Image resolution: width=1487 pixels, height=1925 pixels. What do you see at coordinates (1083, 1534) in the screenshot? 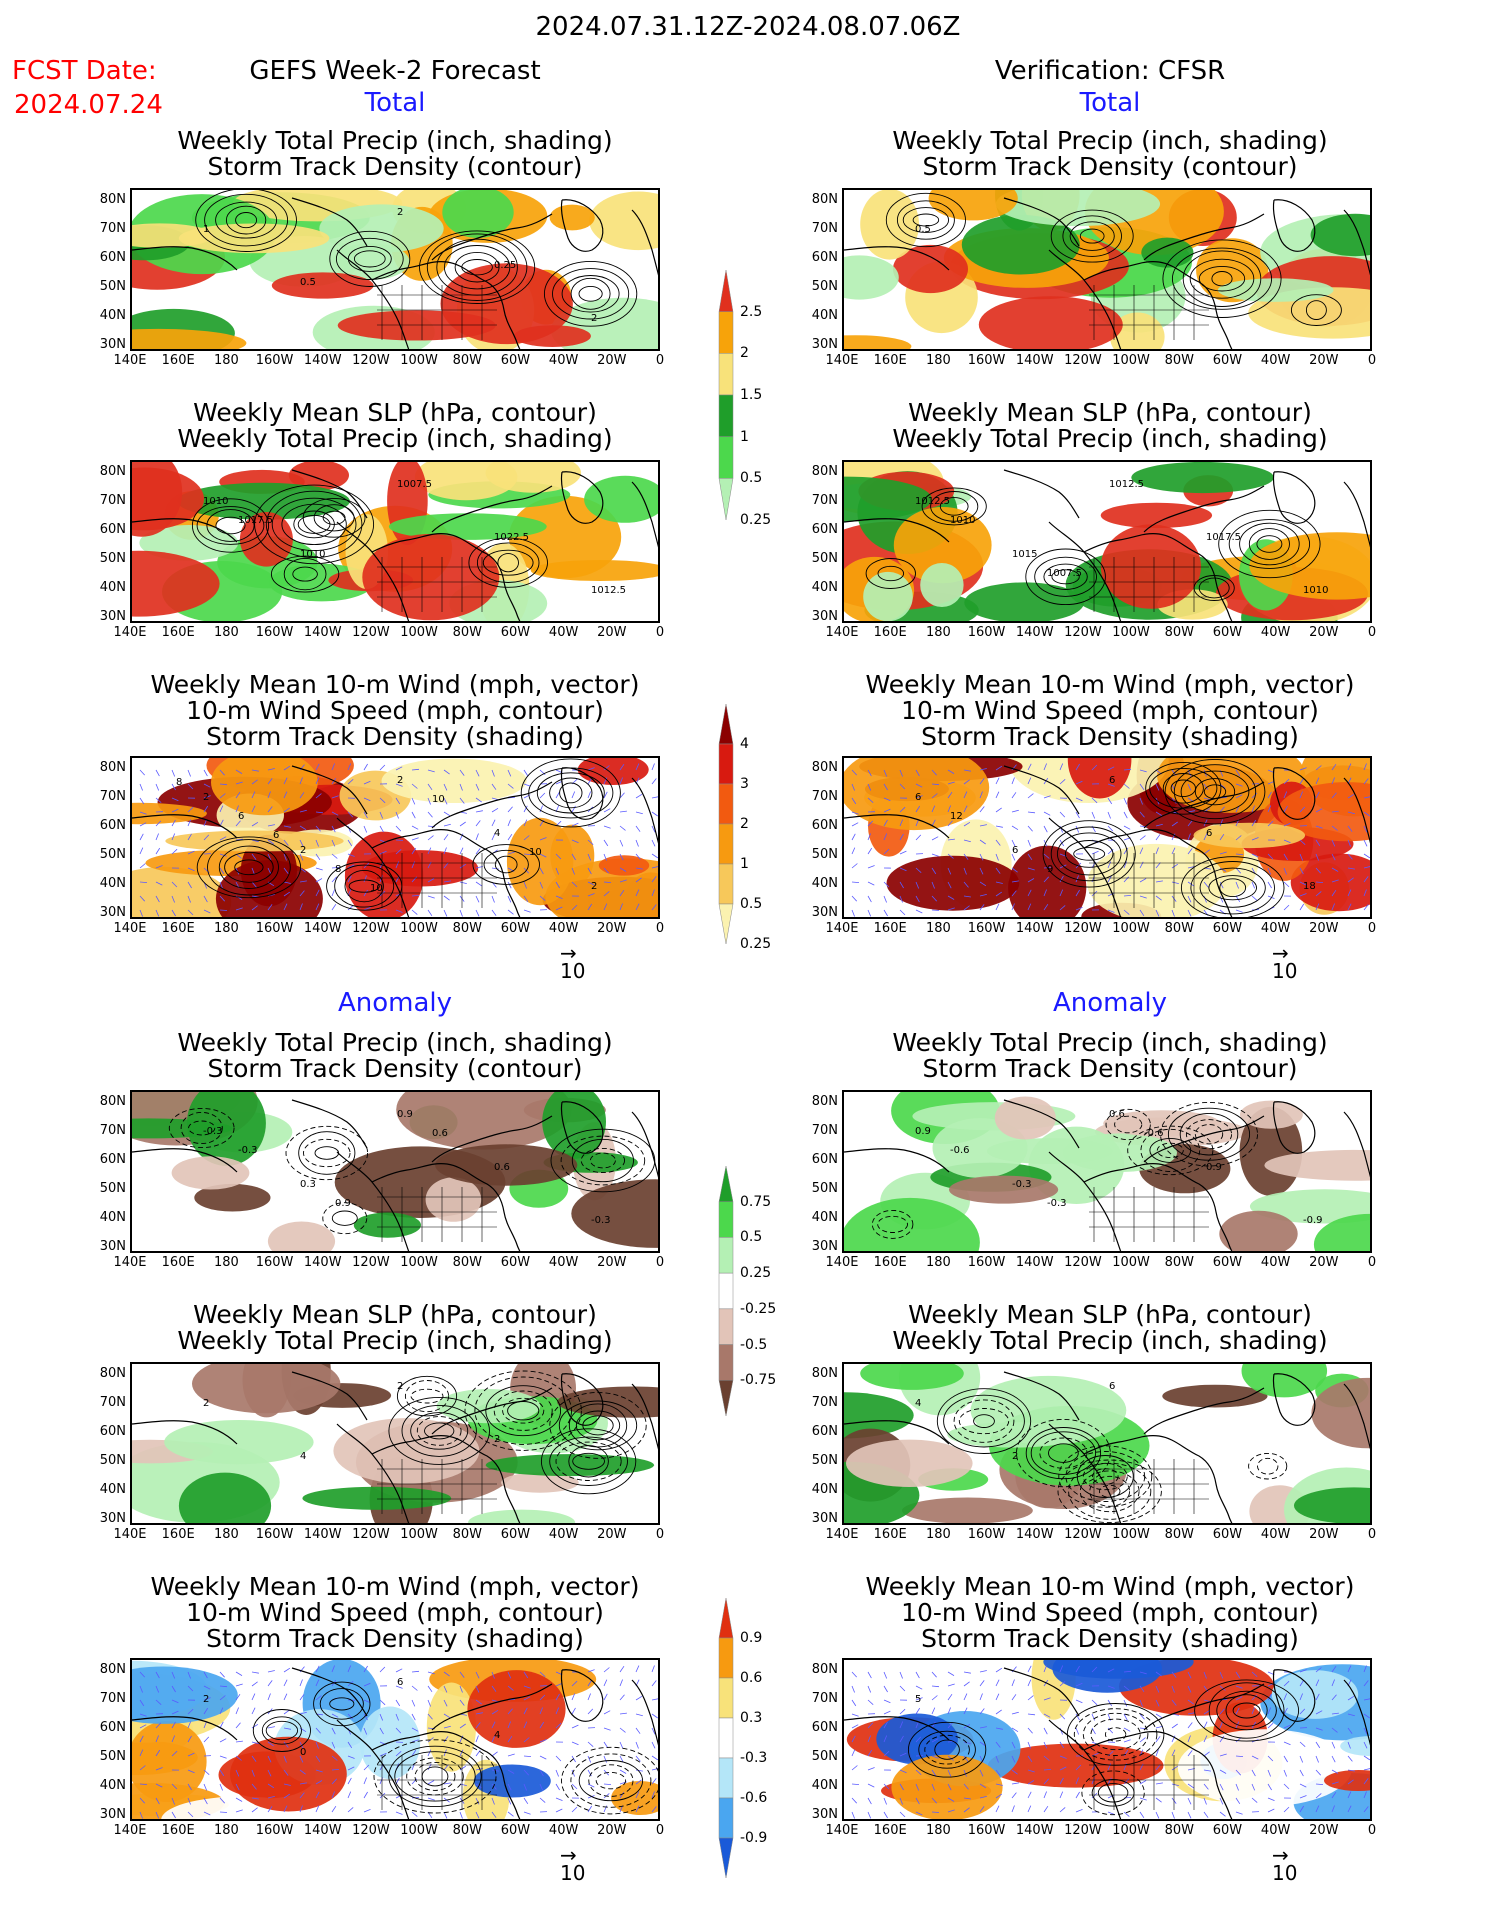
I see `lon-tick-label: 120W` at bounding box center [1083, 1534].